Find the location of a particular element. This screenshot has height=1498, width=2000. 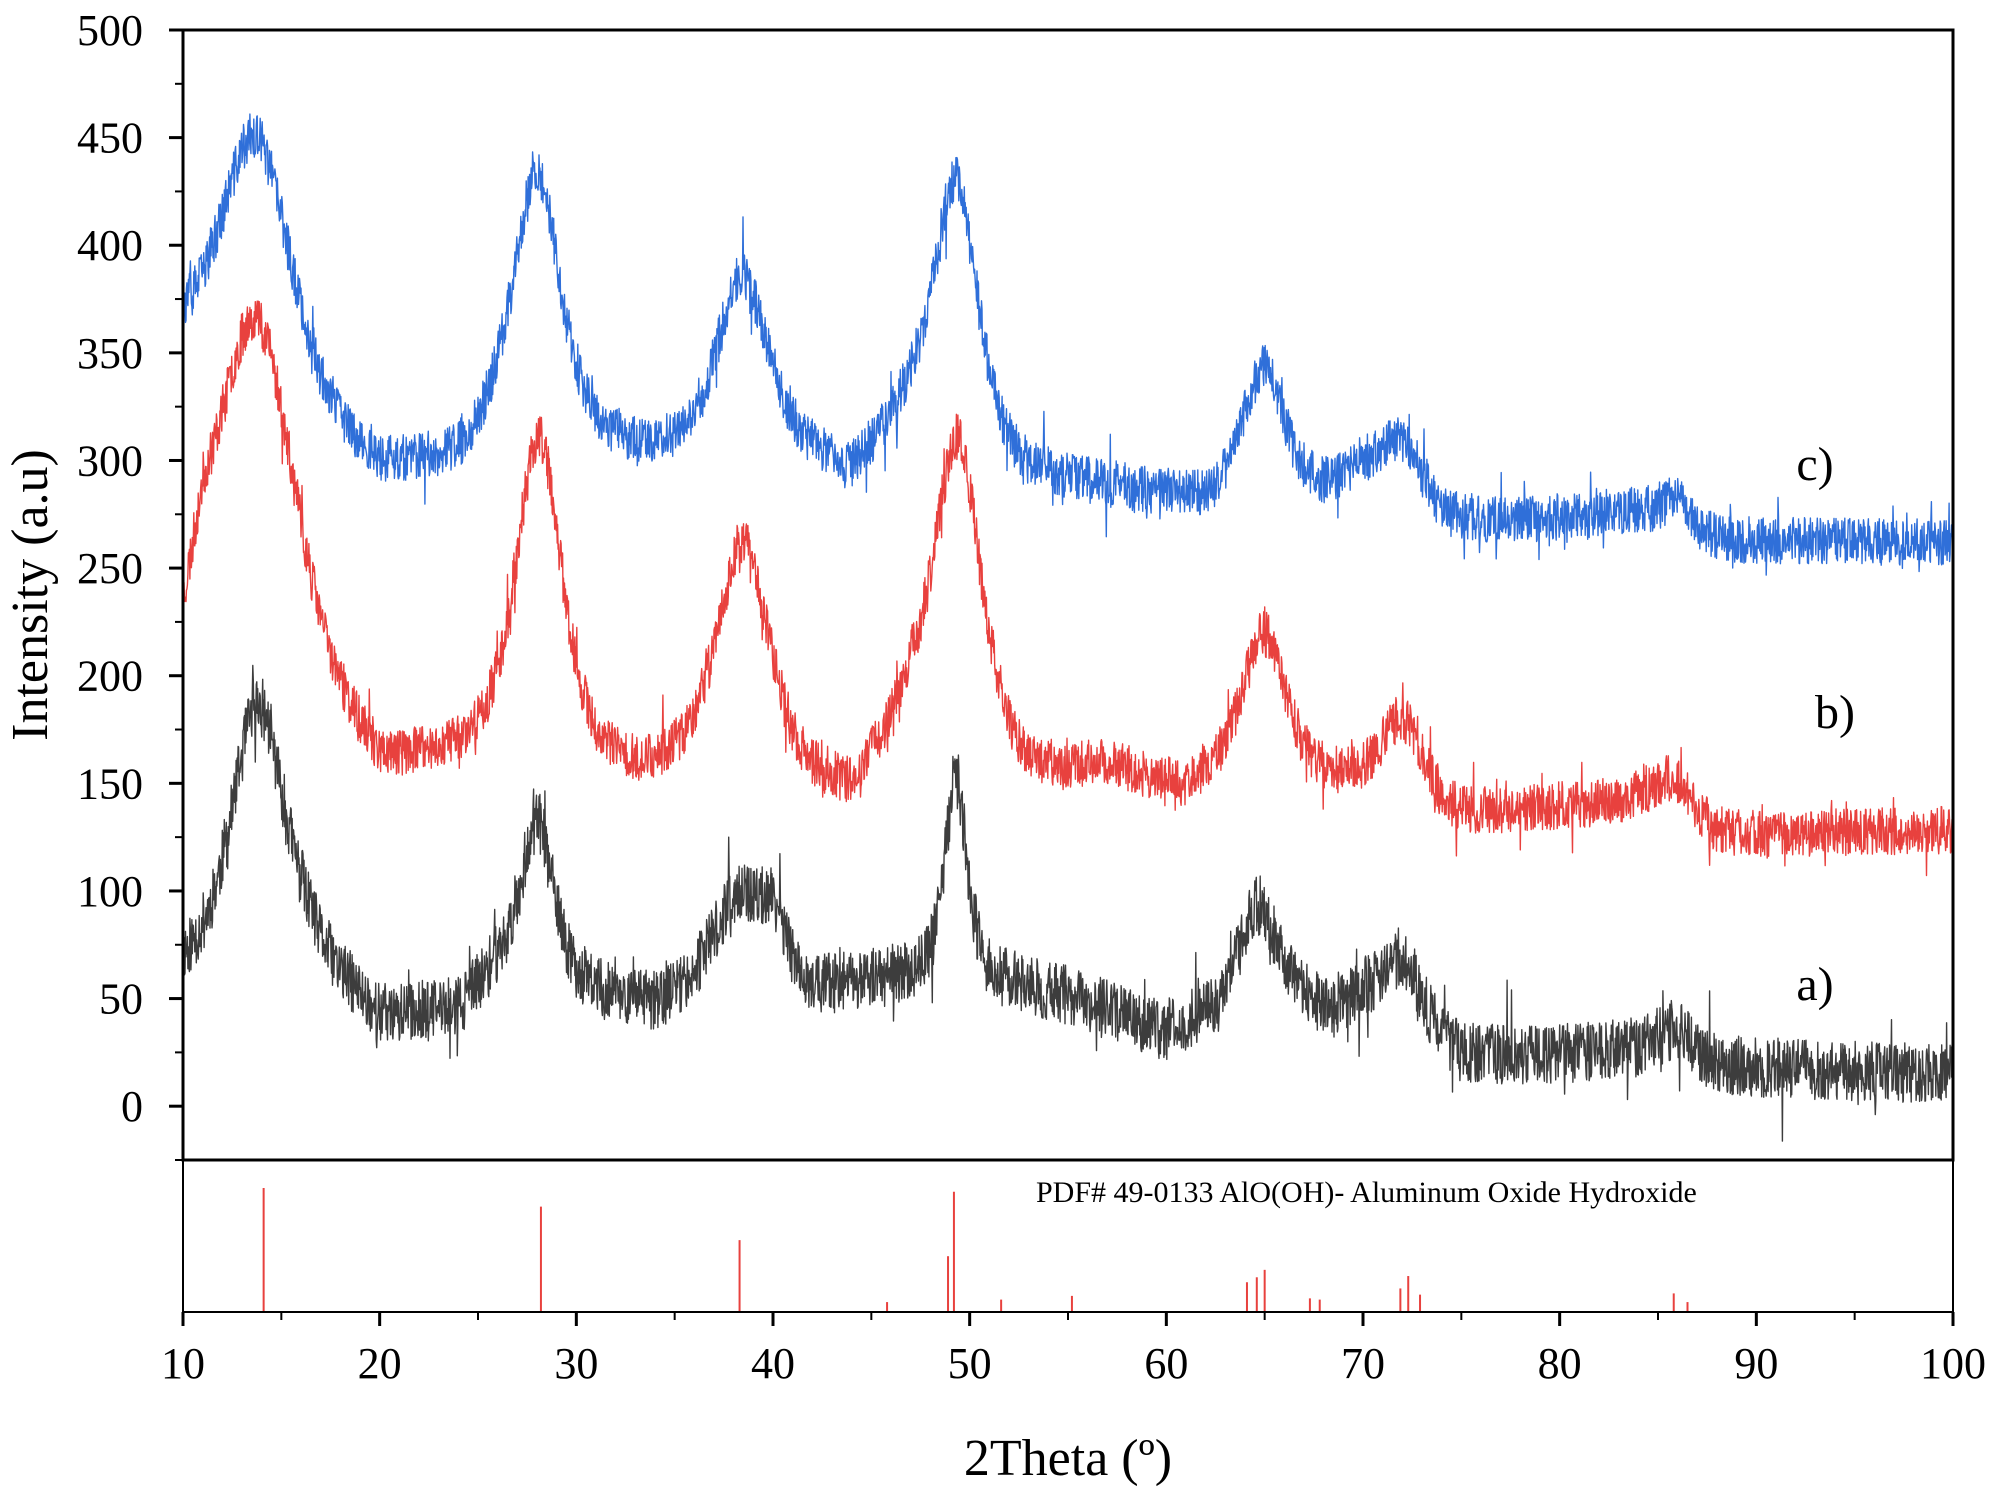

x-tick-label: 60 is located at coordinates (1166, 1363).